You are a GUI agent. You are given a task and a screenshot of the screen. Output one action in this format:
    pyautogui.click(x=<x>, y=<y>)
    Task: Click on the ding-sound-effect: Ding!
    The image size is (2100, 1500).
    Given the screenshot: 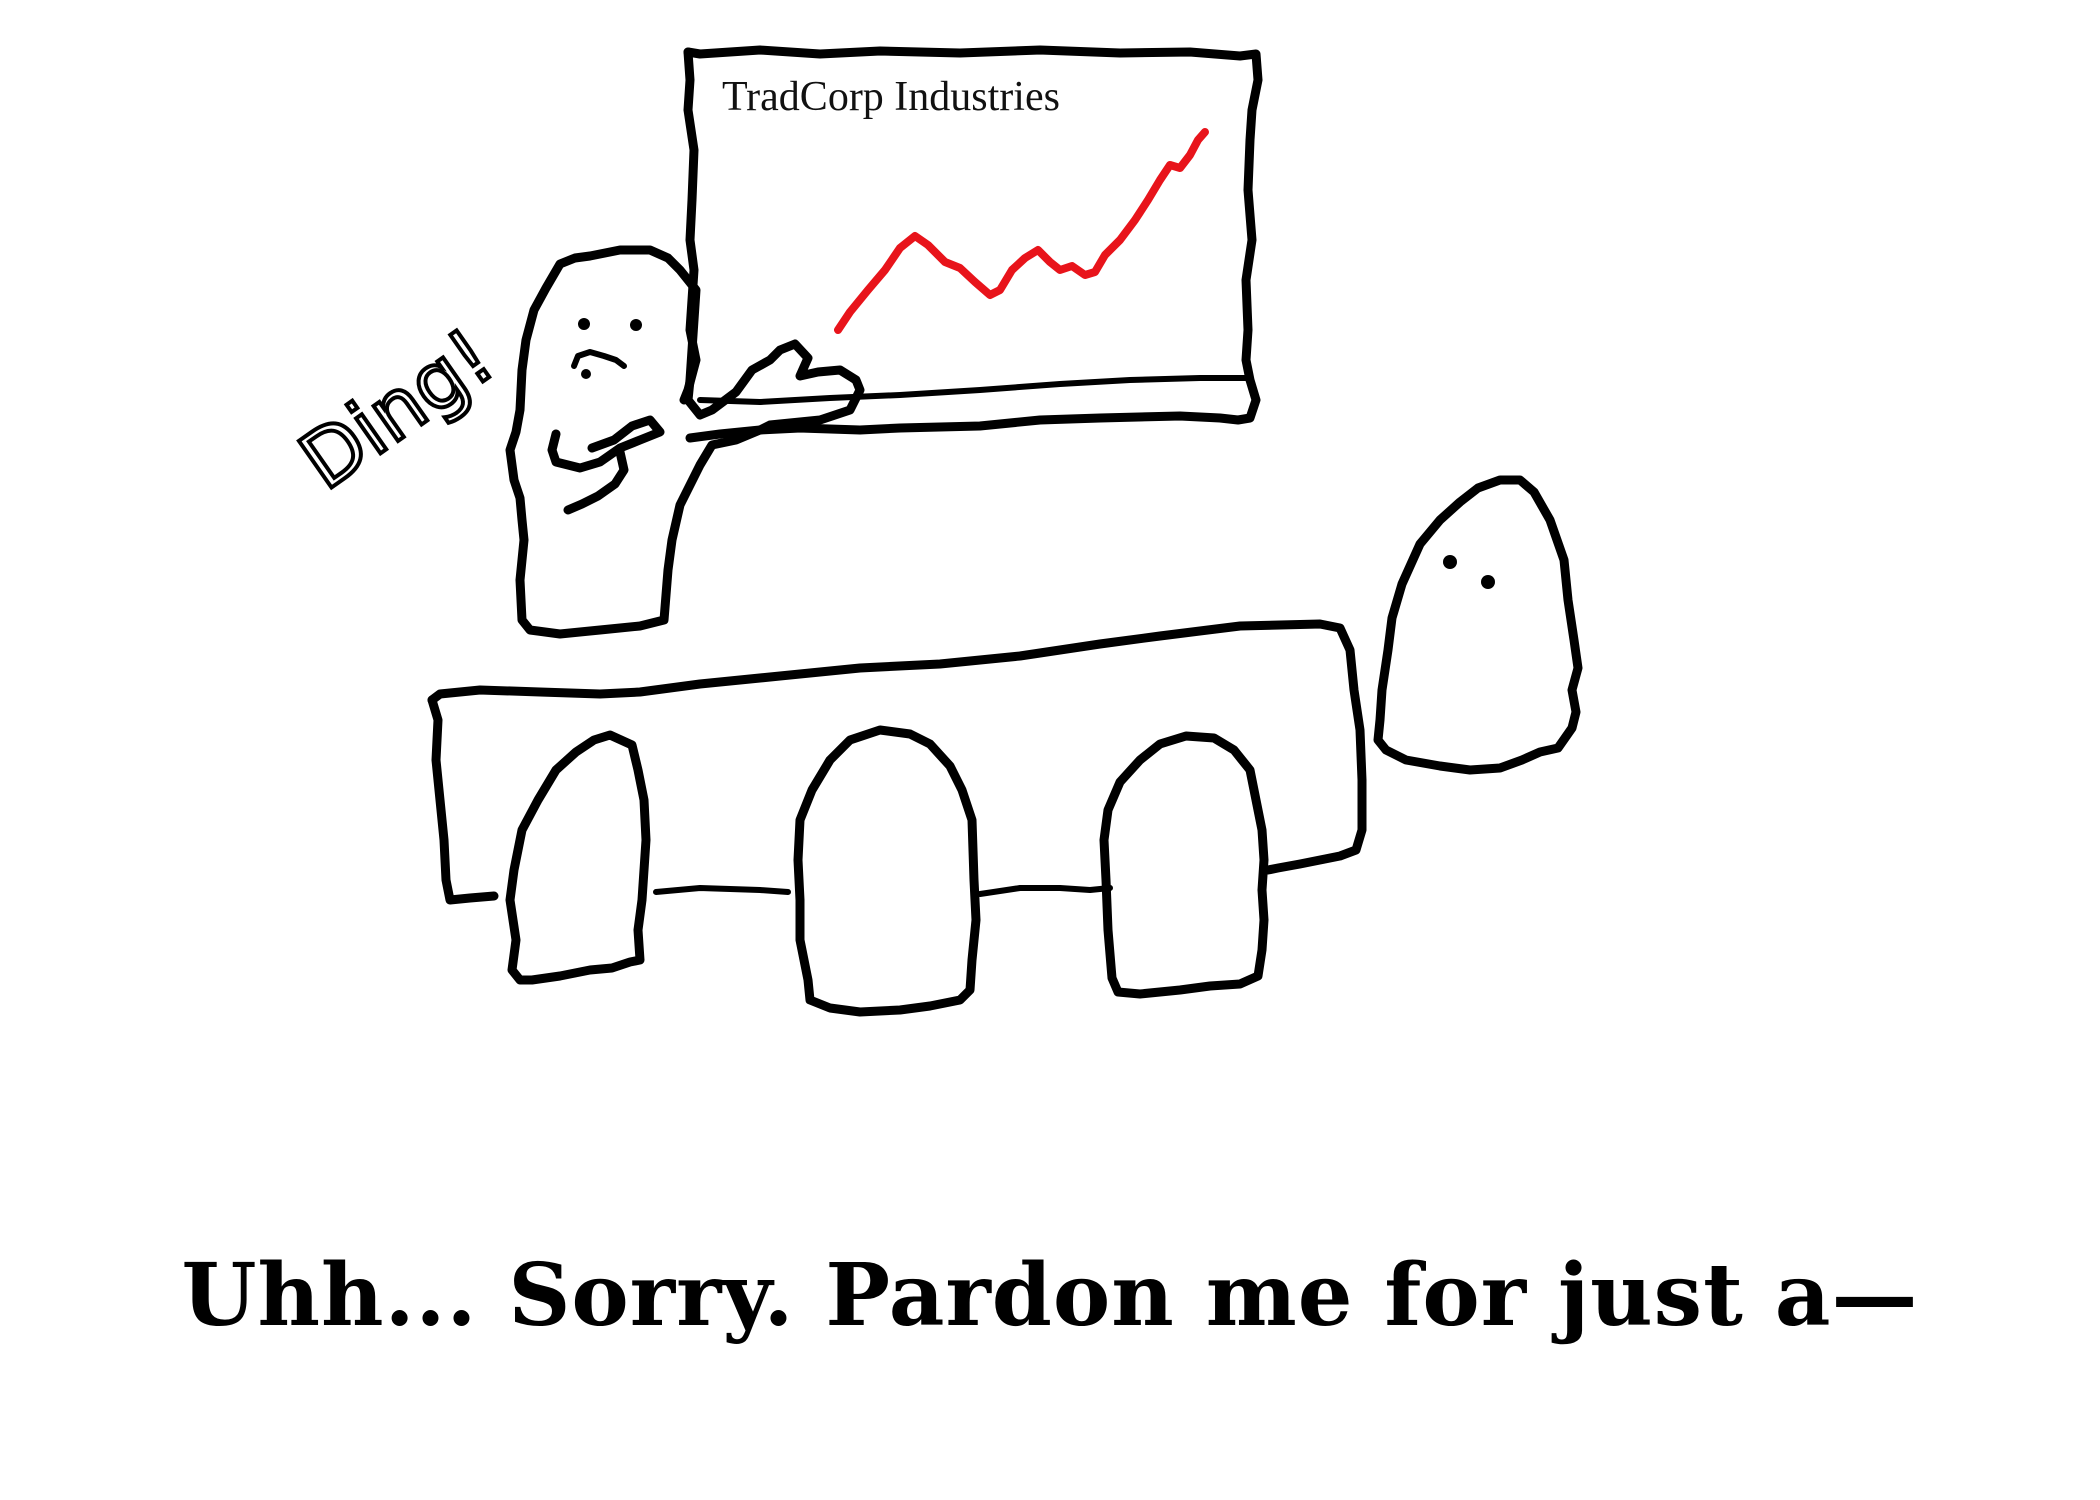 What is the action you would take?
    pyautogui.click(x=397, y=409)
    